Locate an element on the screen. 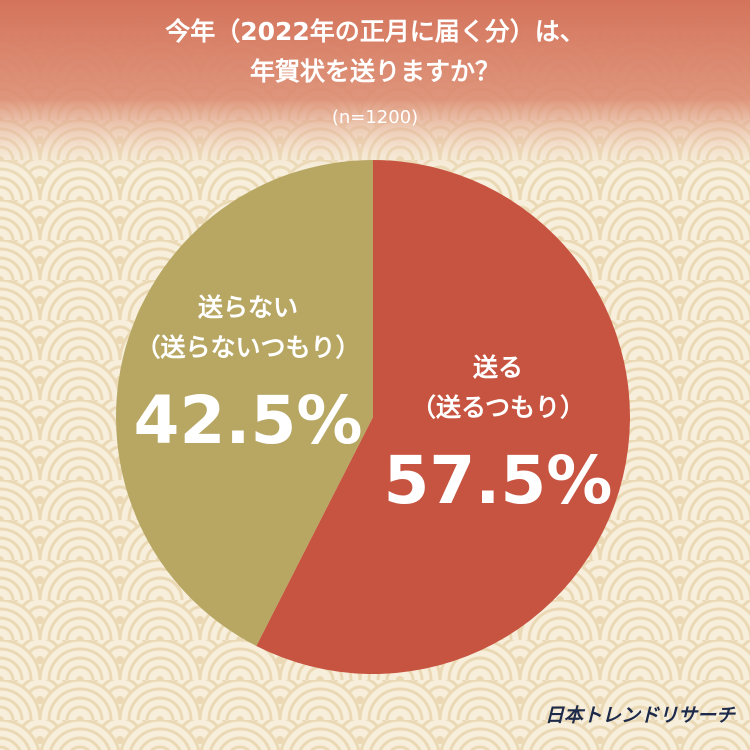 Image resolution: width=750 pixels, height=750 pixels. chart-title: 今年（2022年の正月に届く分）は、 is located at coordinates (375, 31).